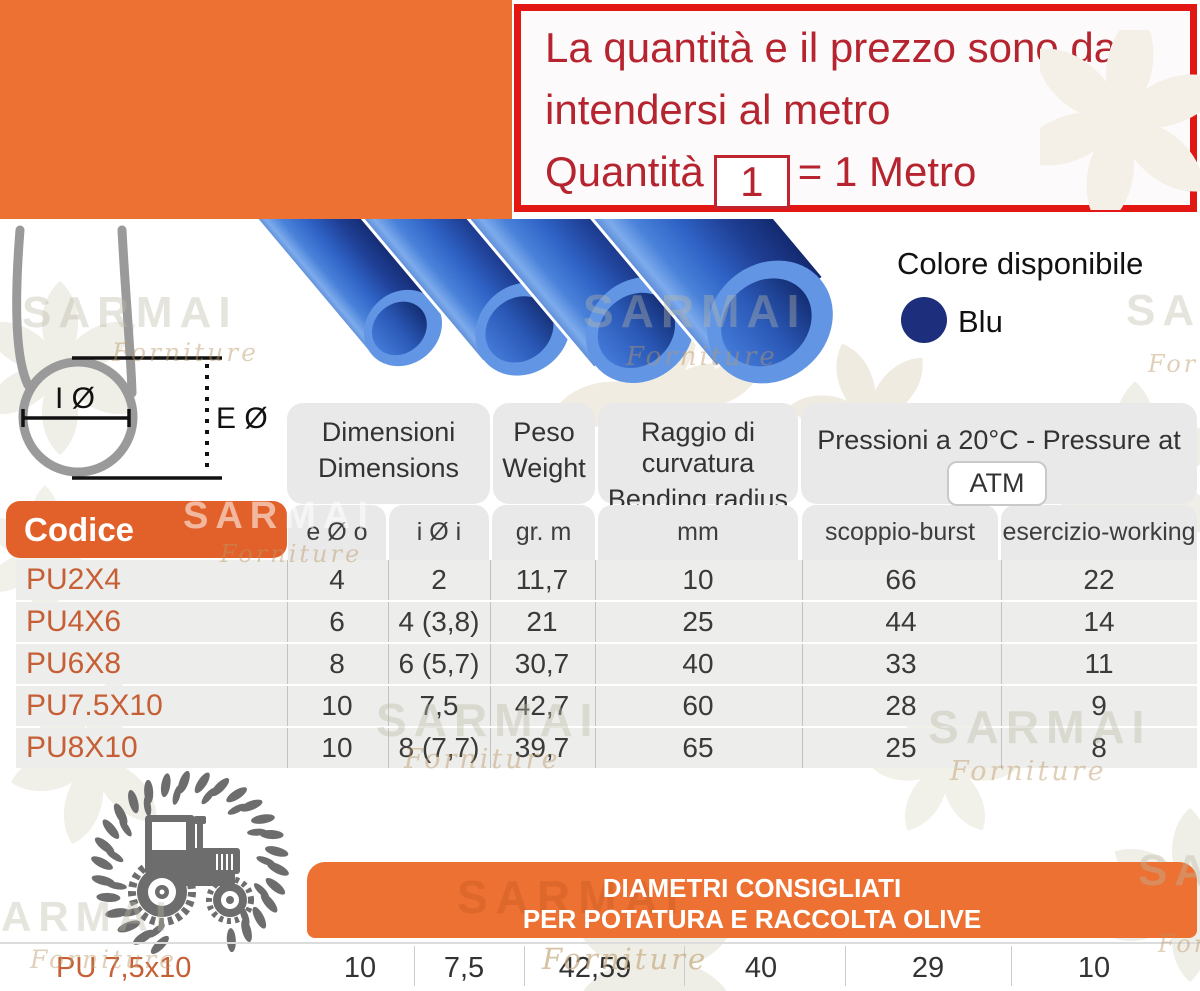 This screenshot has width=1200, height=991. What do you see at coordinates (531, 301) in the screenshot?
I see `blue-tubes-image` at bounding box center [531, 301].